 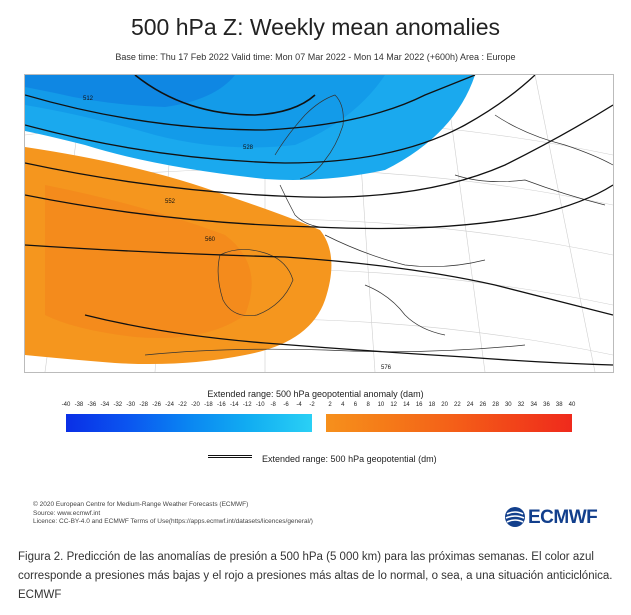 What do you see at coordinates (66, 405) in the screenshot?
I see `colorbar-tick-label: -40` at bounding box center [66, 405].